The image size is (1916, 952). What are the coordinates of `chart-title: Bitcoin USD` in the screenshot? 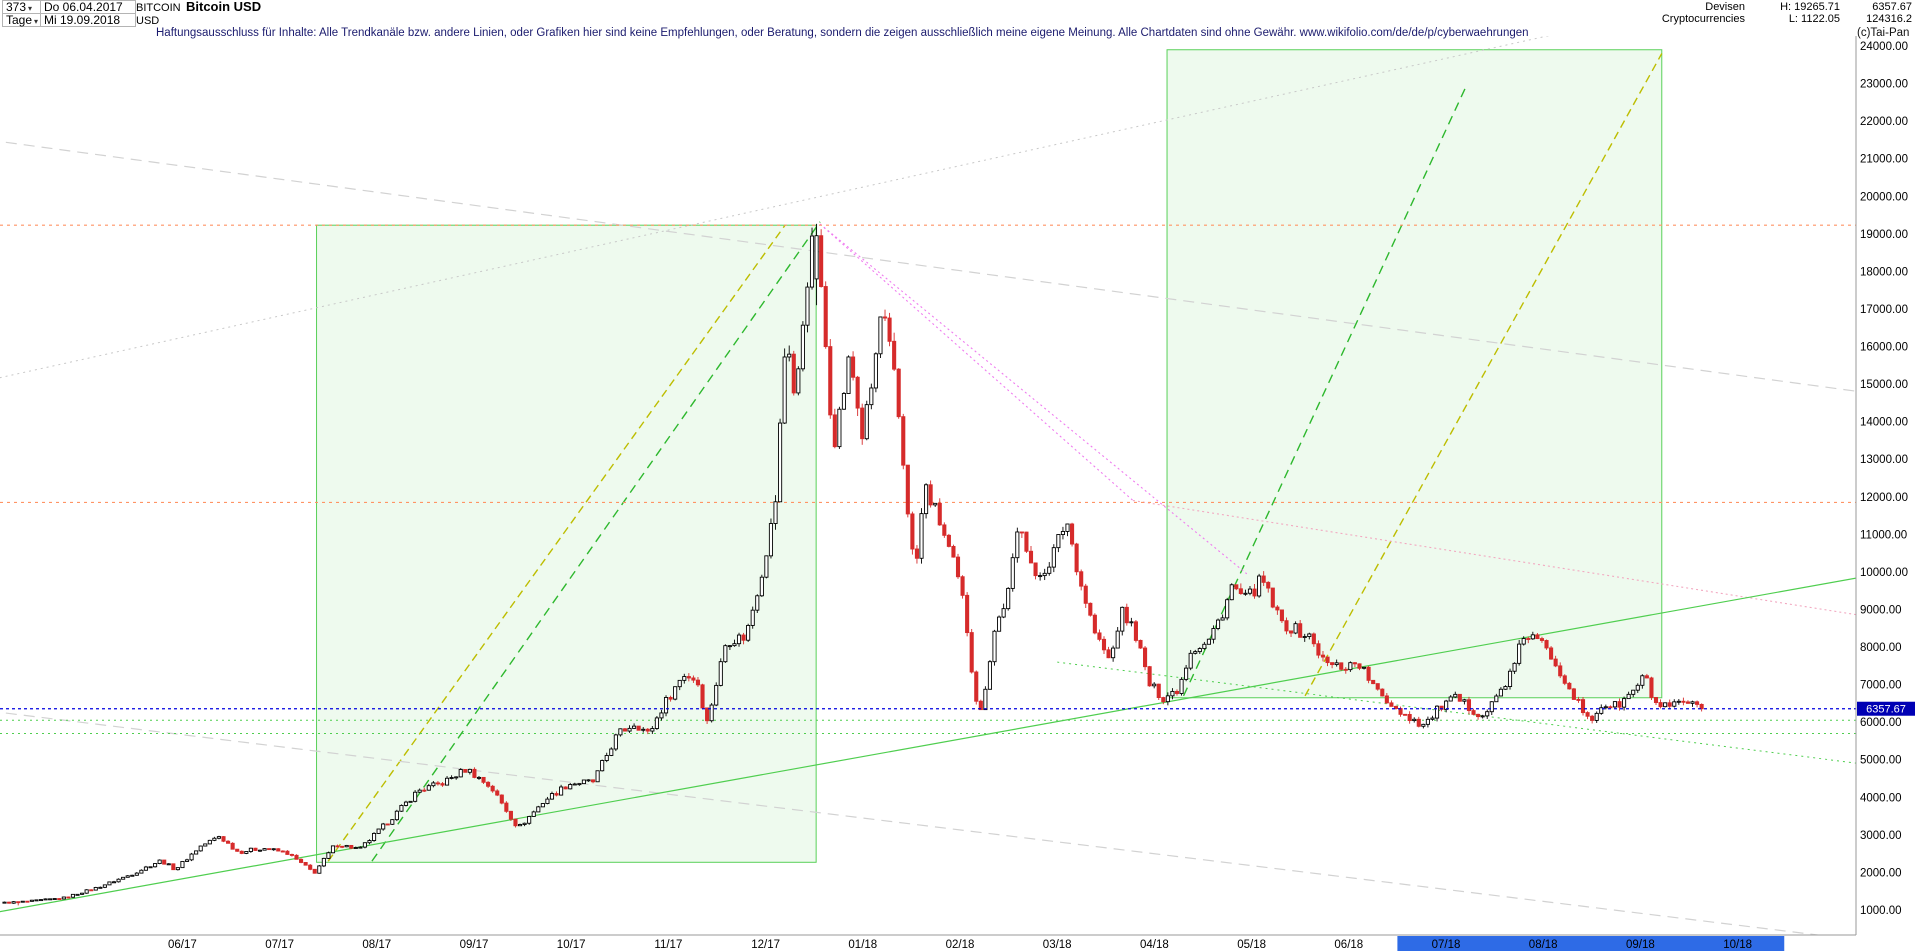 It's located at (224, 7).